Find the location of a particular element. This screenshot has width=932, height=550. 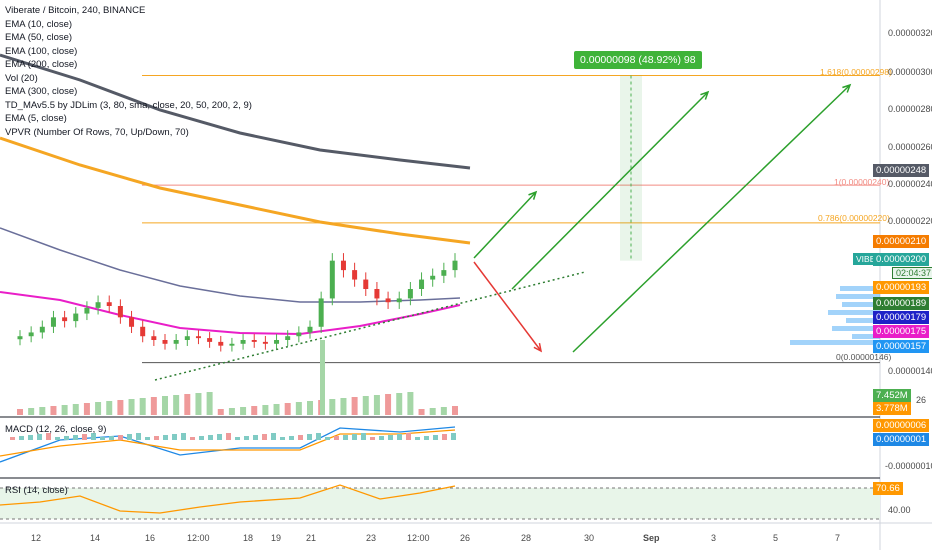

chart-title: Viberate / Bitcoin, 240, BINANCE is located at coordinates (75, 10).